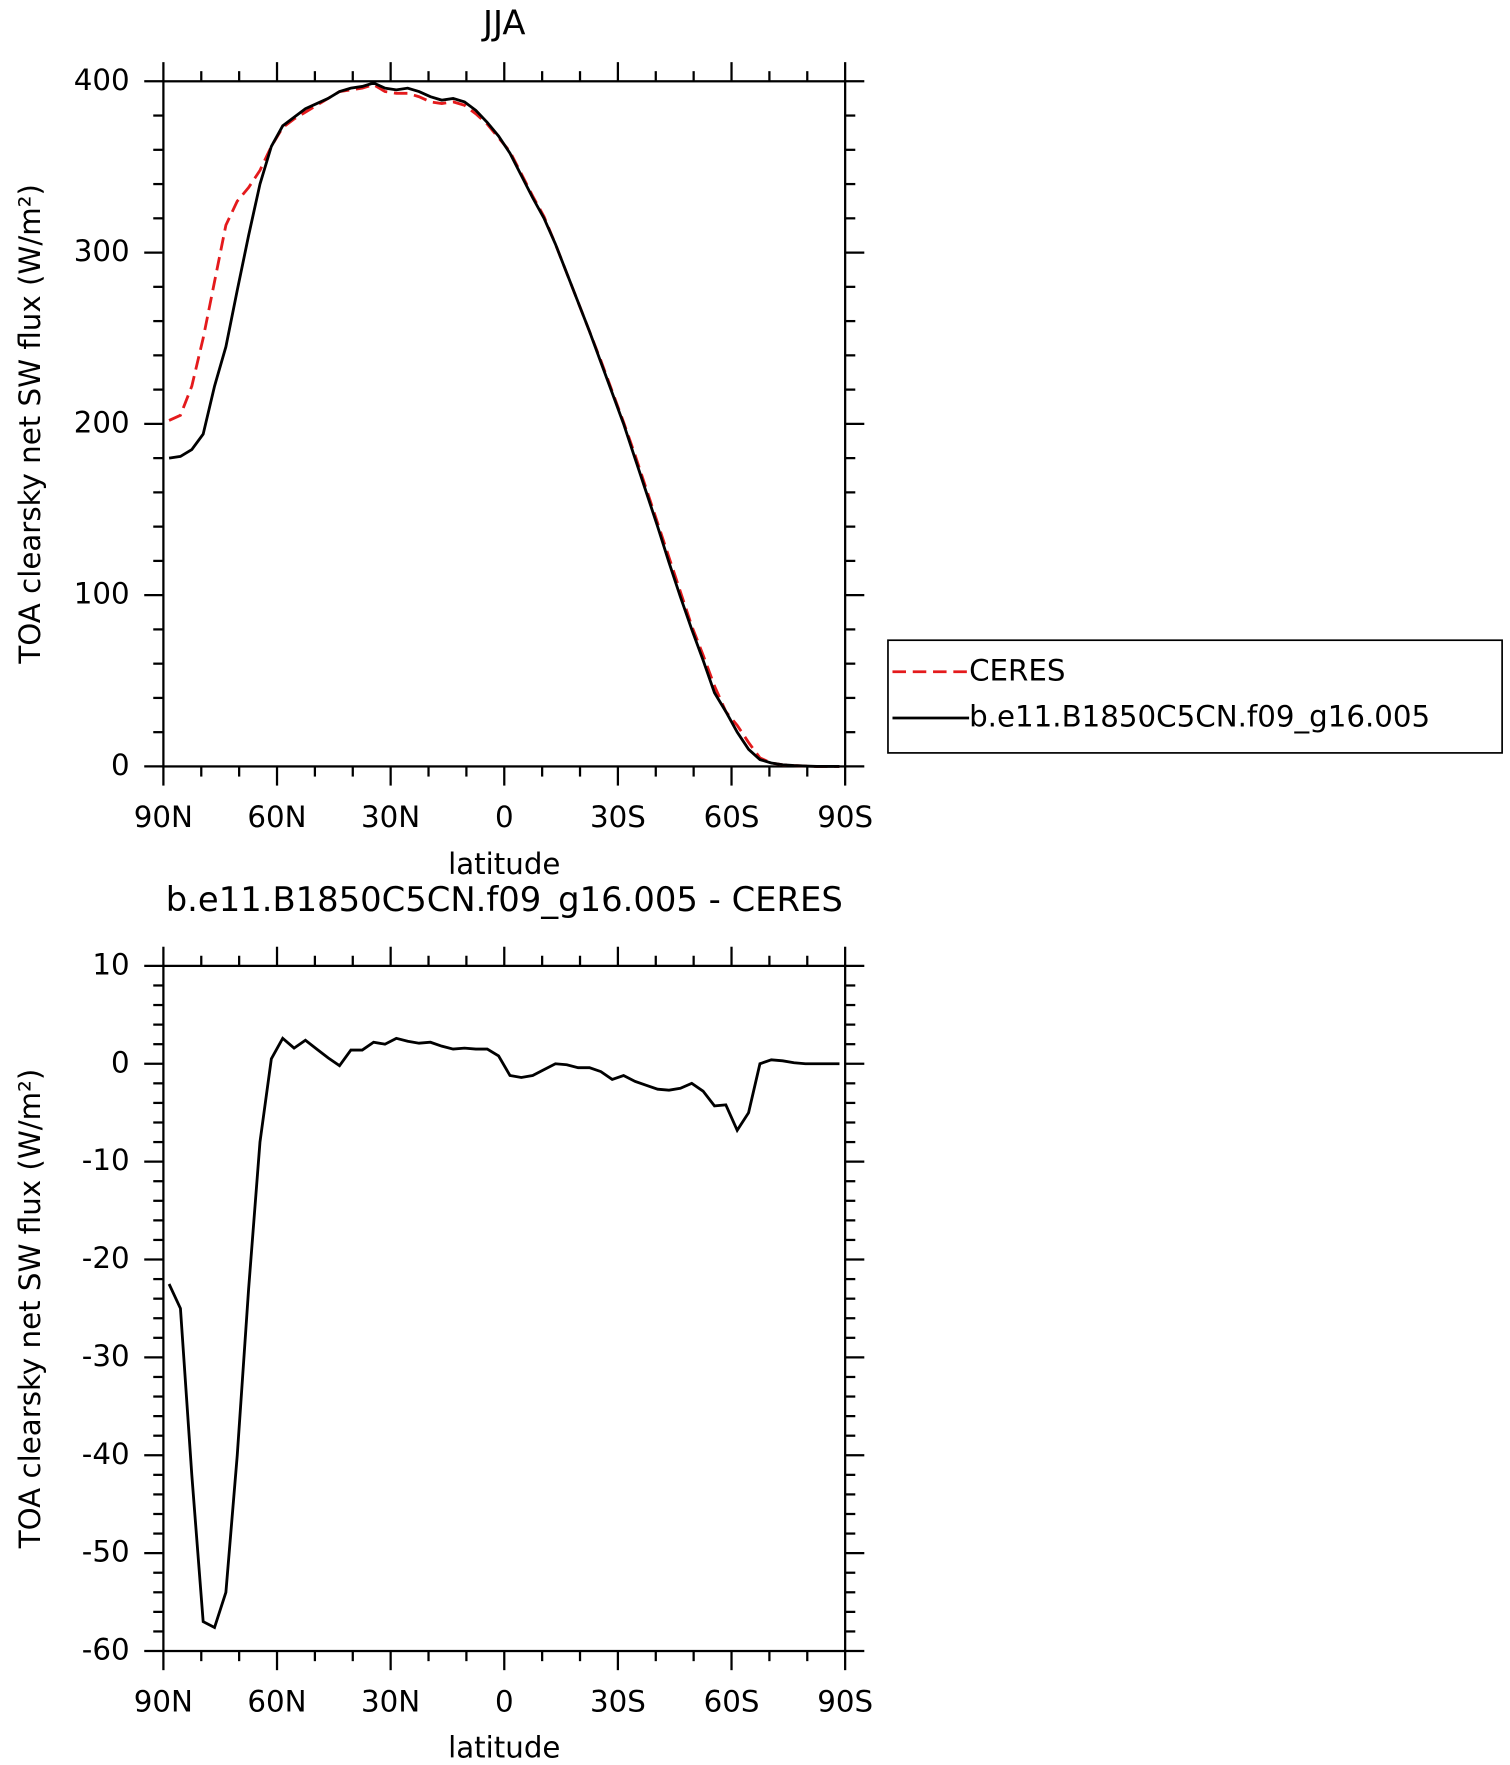 Image resolution: width=1510 pixels, height=1765 pixels. What do you see at coordinates (106, 1650) in the screenshot?
I see `y-tick-label: -60` at bounding box center [106, 1650].